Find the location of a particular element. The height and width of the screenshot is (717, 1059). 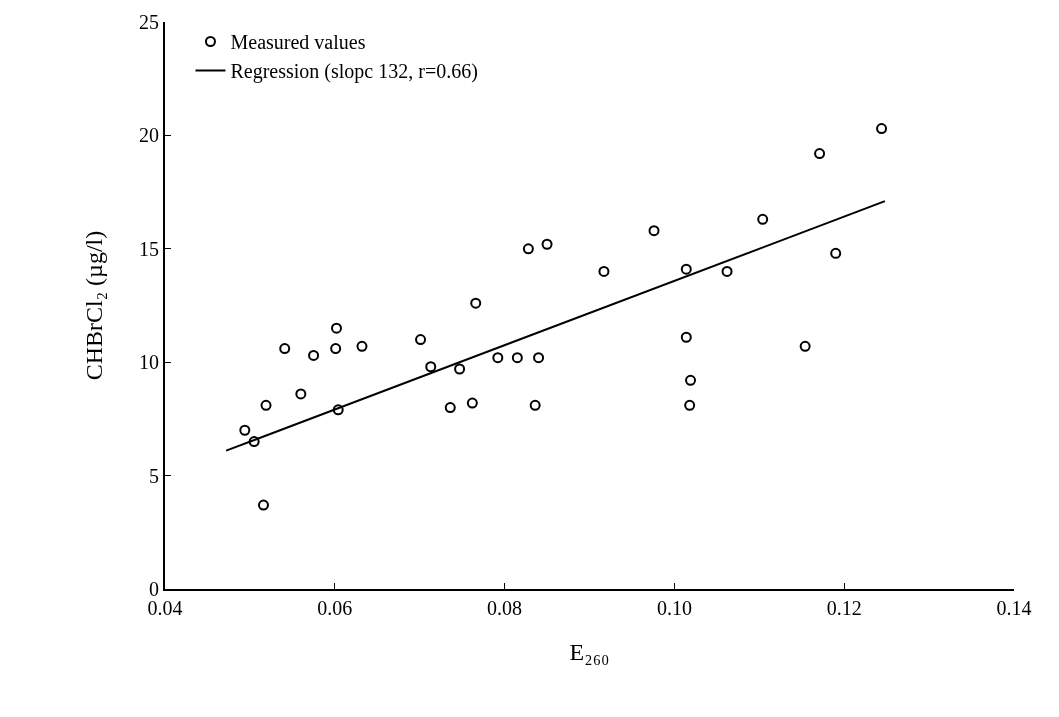

y-axis-title: CHBrCl₂ (µg/l) is located at coordinates (93, 305).